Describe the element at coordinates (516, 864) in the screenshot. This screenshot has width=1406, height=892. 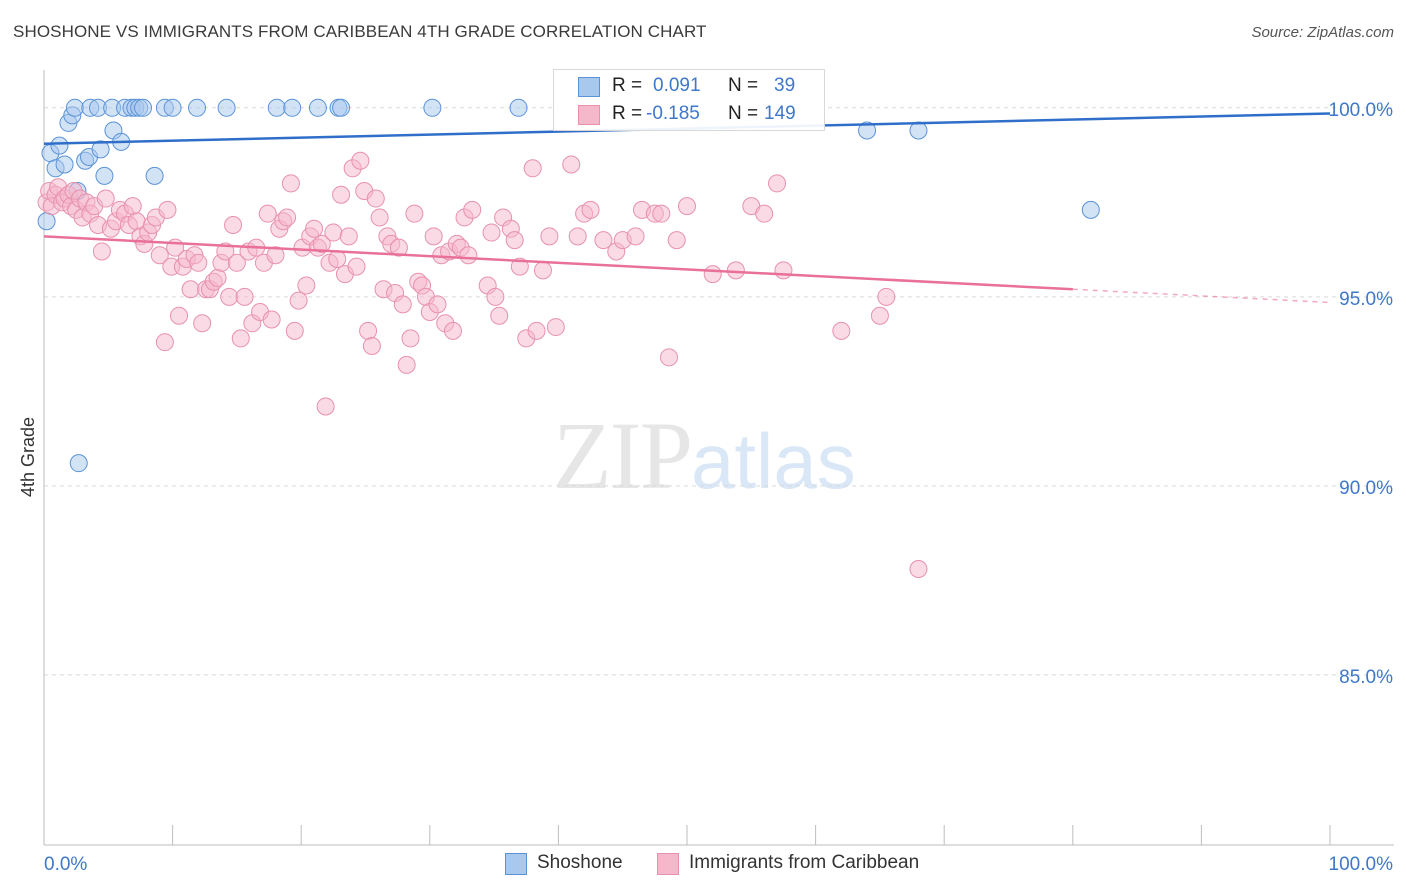
I see `bottom-legend-swatch-blue` at that location.